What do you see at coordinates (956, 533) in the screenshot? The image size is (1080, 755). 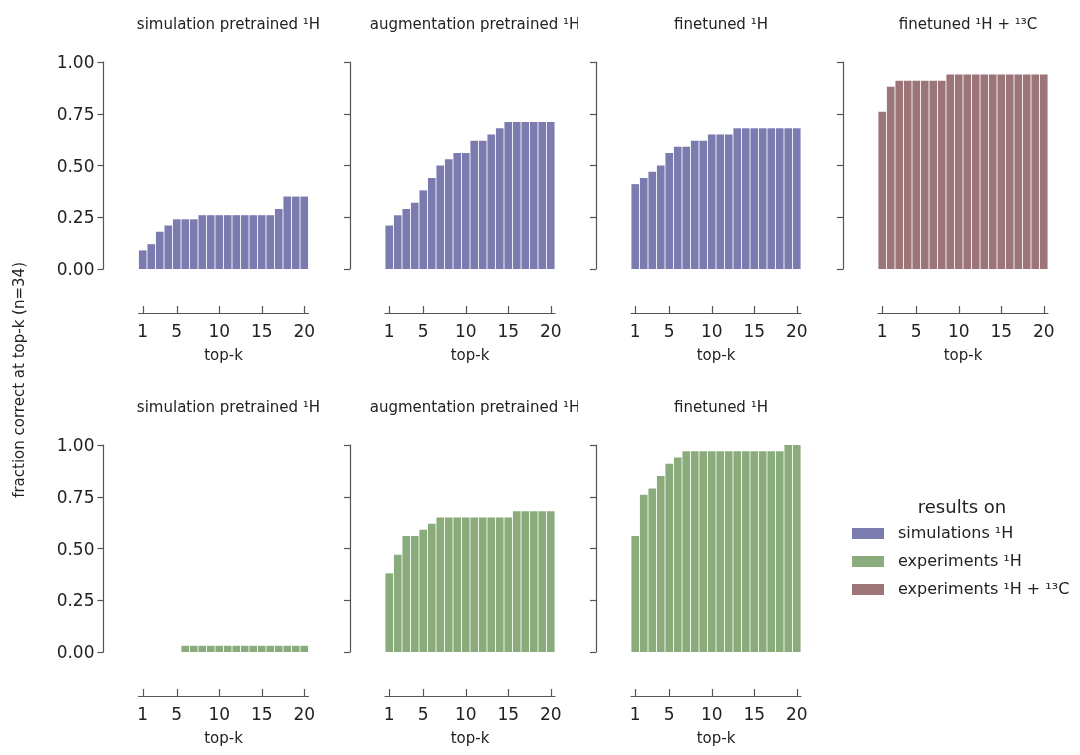 I see `legend-label: simulations ¹H` at bounding box center [956, 533].